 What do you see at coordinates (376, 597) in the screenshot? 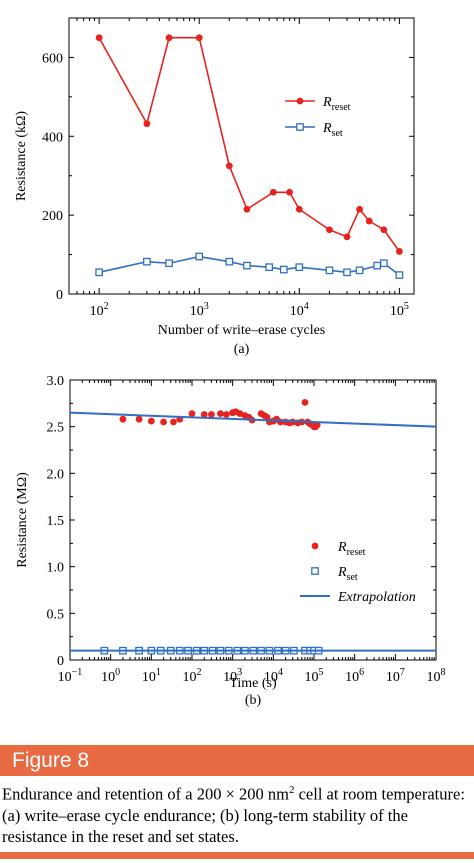
I see `legend-label: Extrapolation` at bounding box center [376, 597].